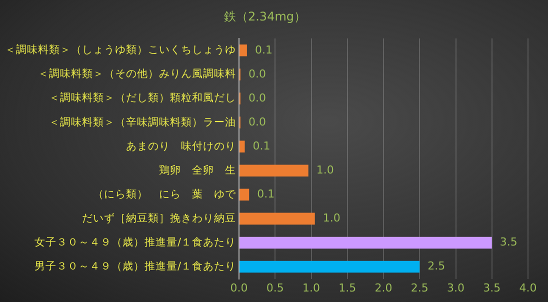 The width and height of the screenshot is (548, 302). What do you see at coordinates (197, 169) in the screenshot?
I see `y-tick-label: 鶏卵 全卵 生` at bounding box center [197, 169].